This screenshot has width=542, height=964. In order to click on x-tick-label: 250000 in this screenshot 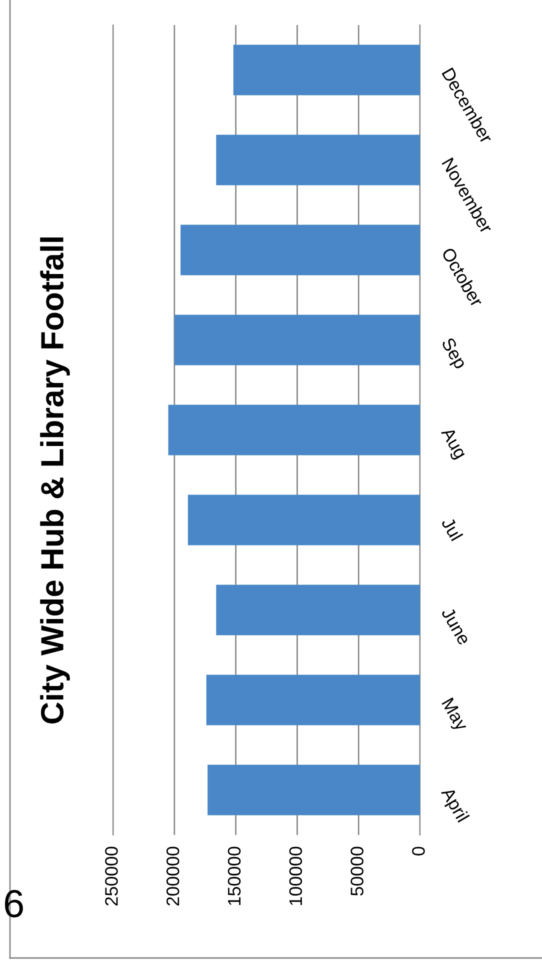, I will do `click(111, 876)`.